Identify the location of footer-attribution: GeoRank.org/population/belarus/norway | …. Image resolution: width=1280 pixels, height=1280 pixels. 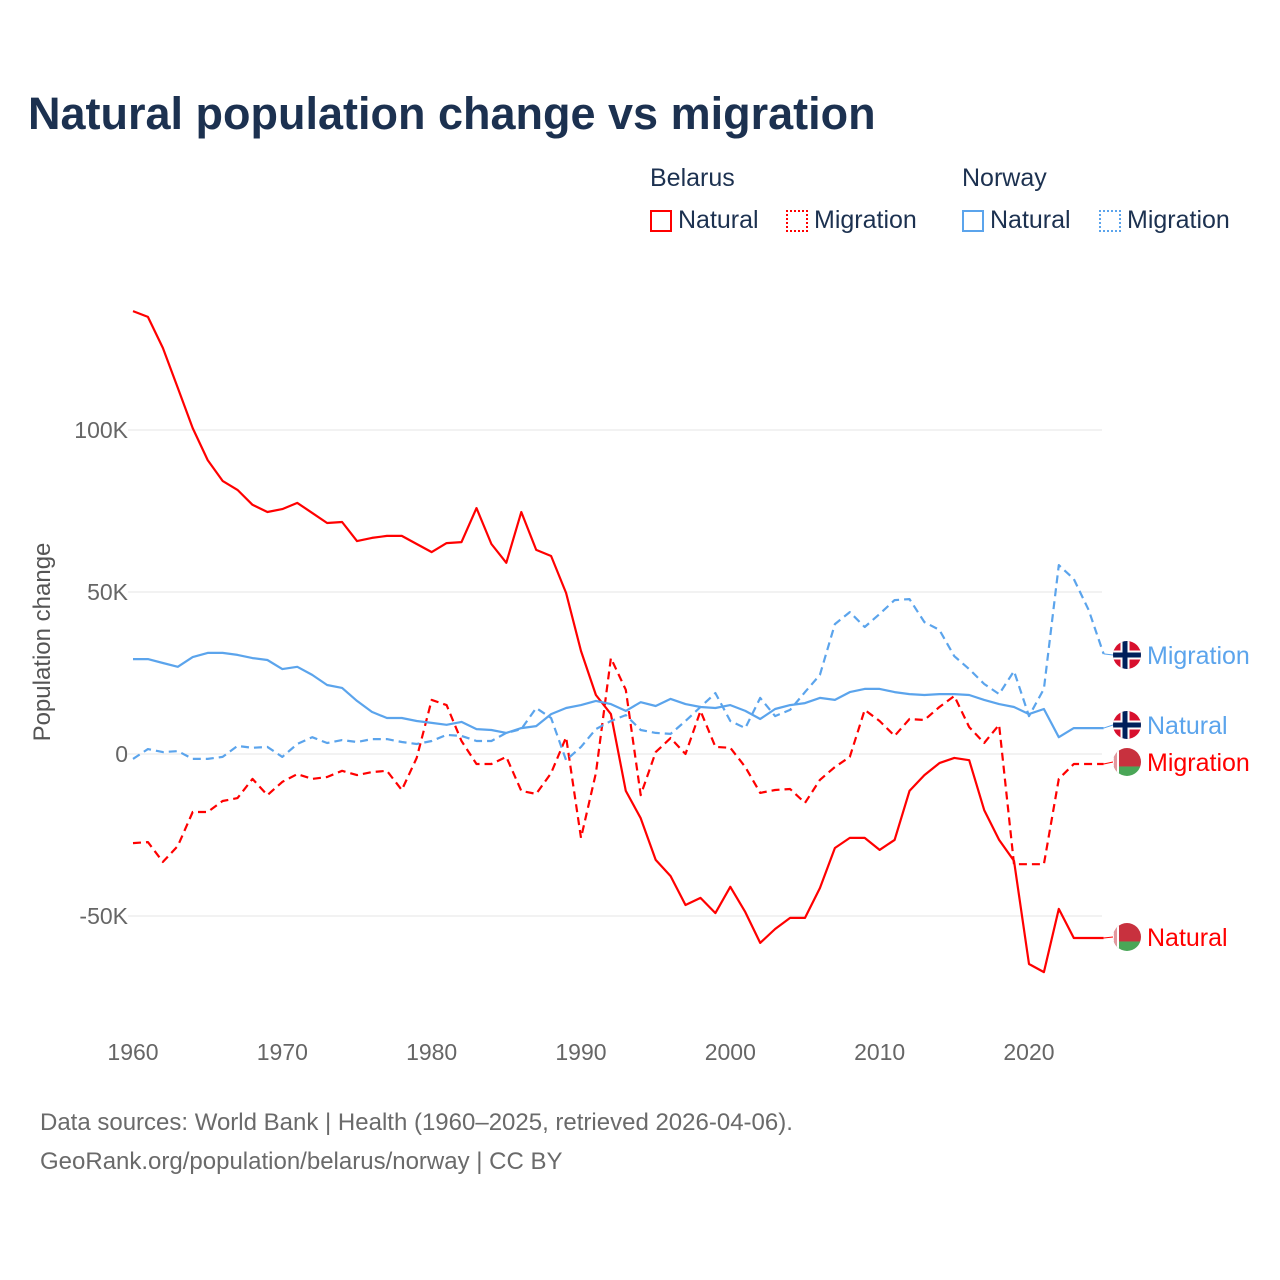
(301, 1161).